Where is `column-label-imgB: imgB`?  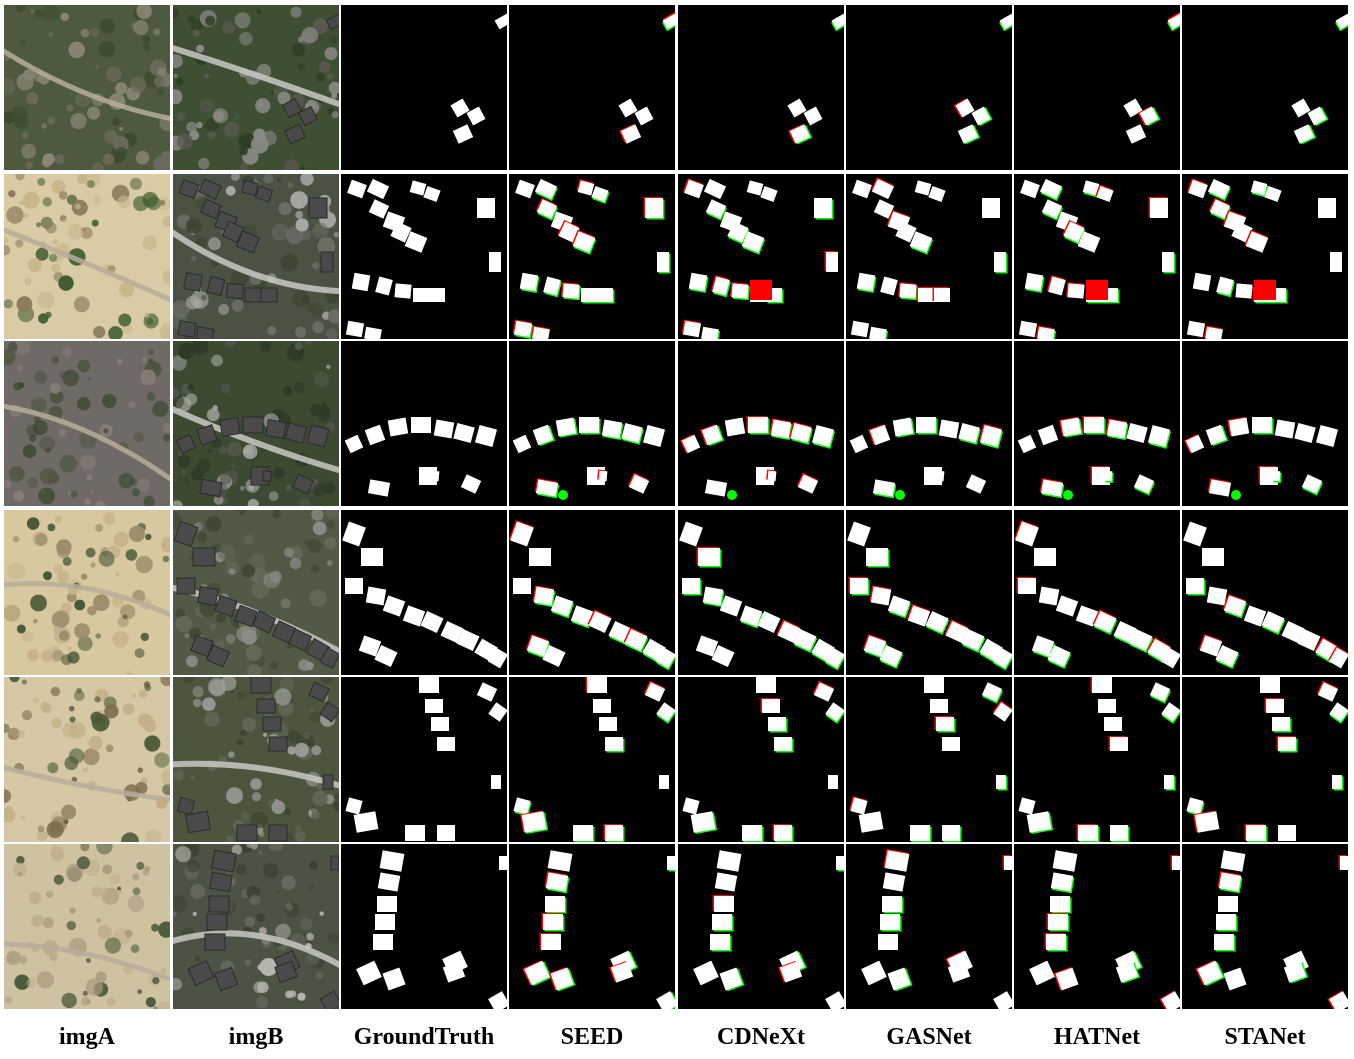
column-label-imgB: imgB is located at coordinates (256, 1037).